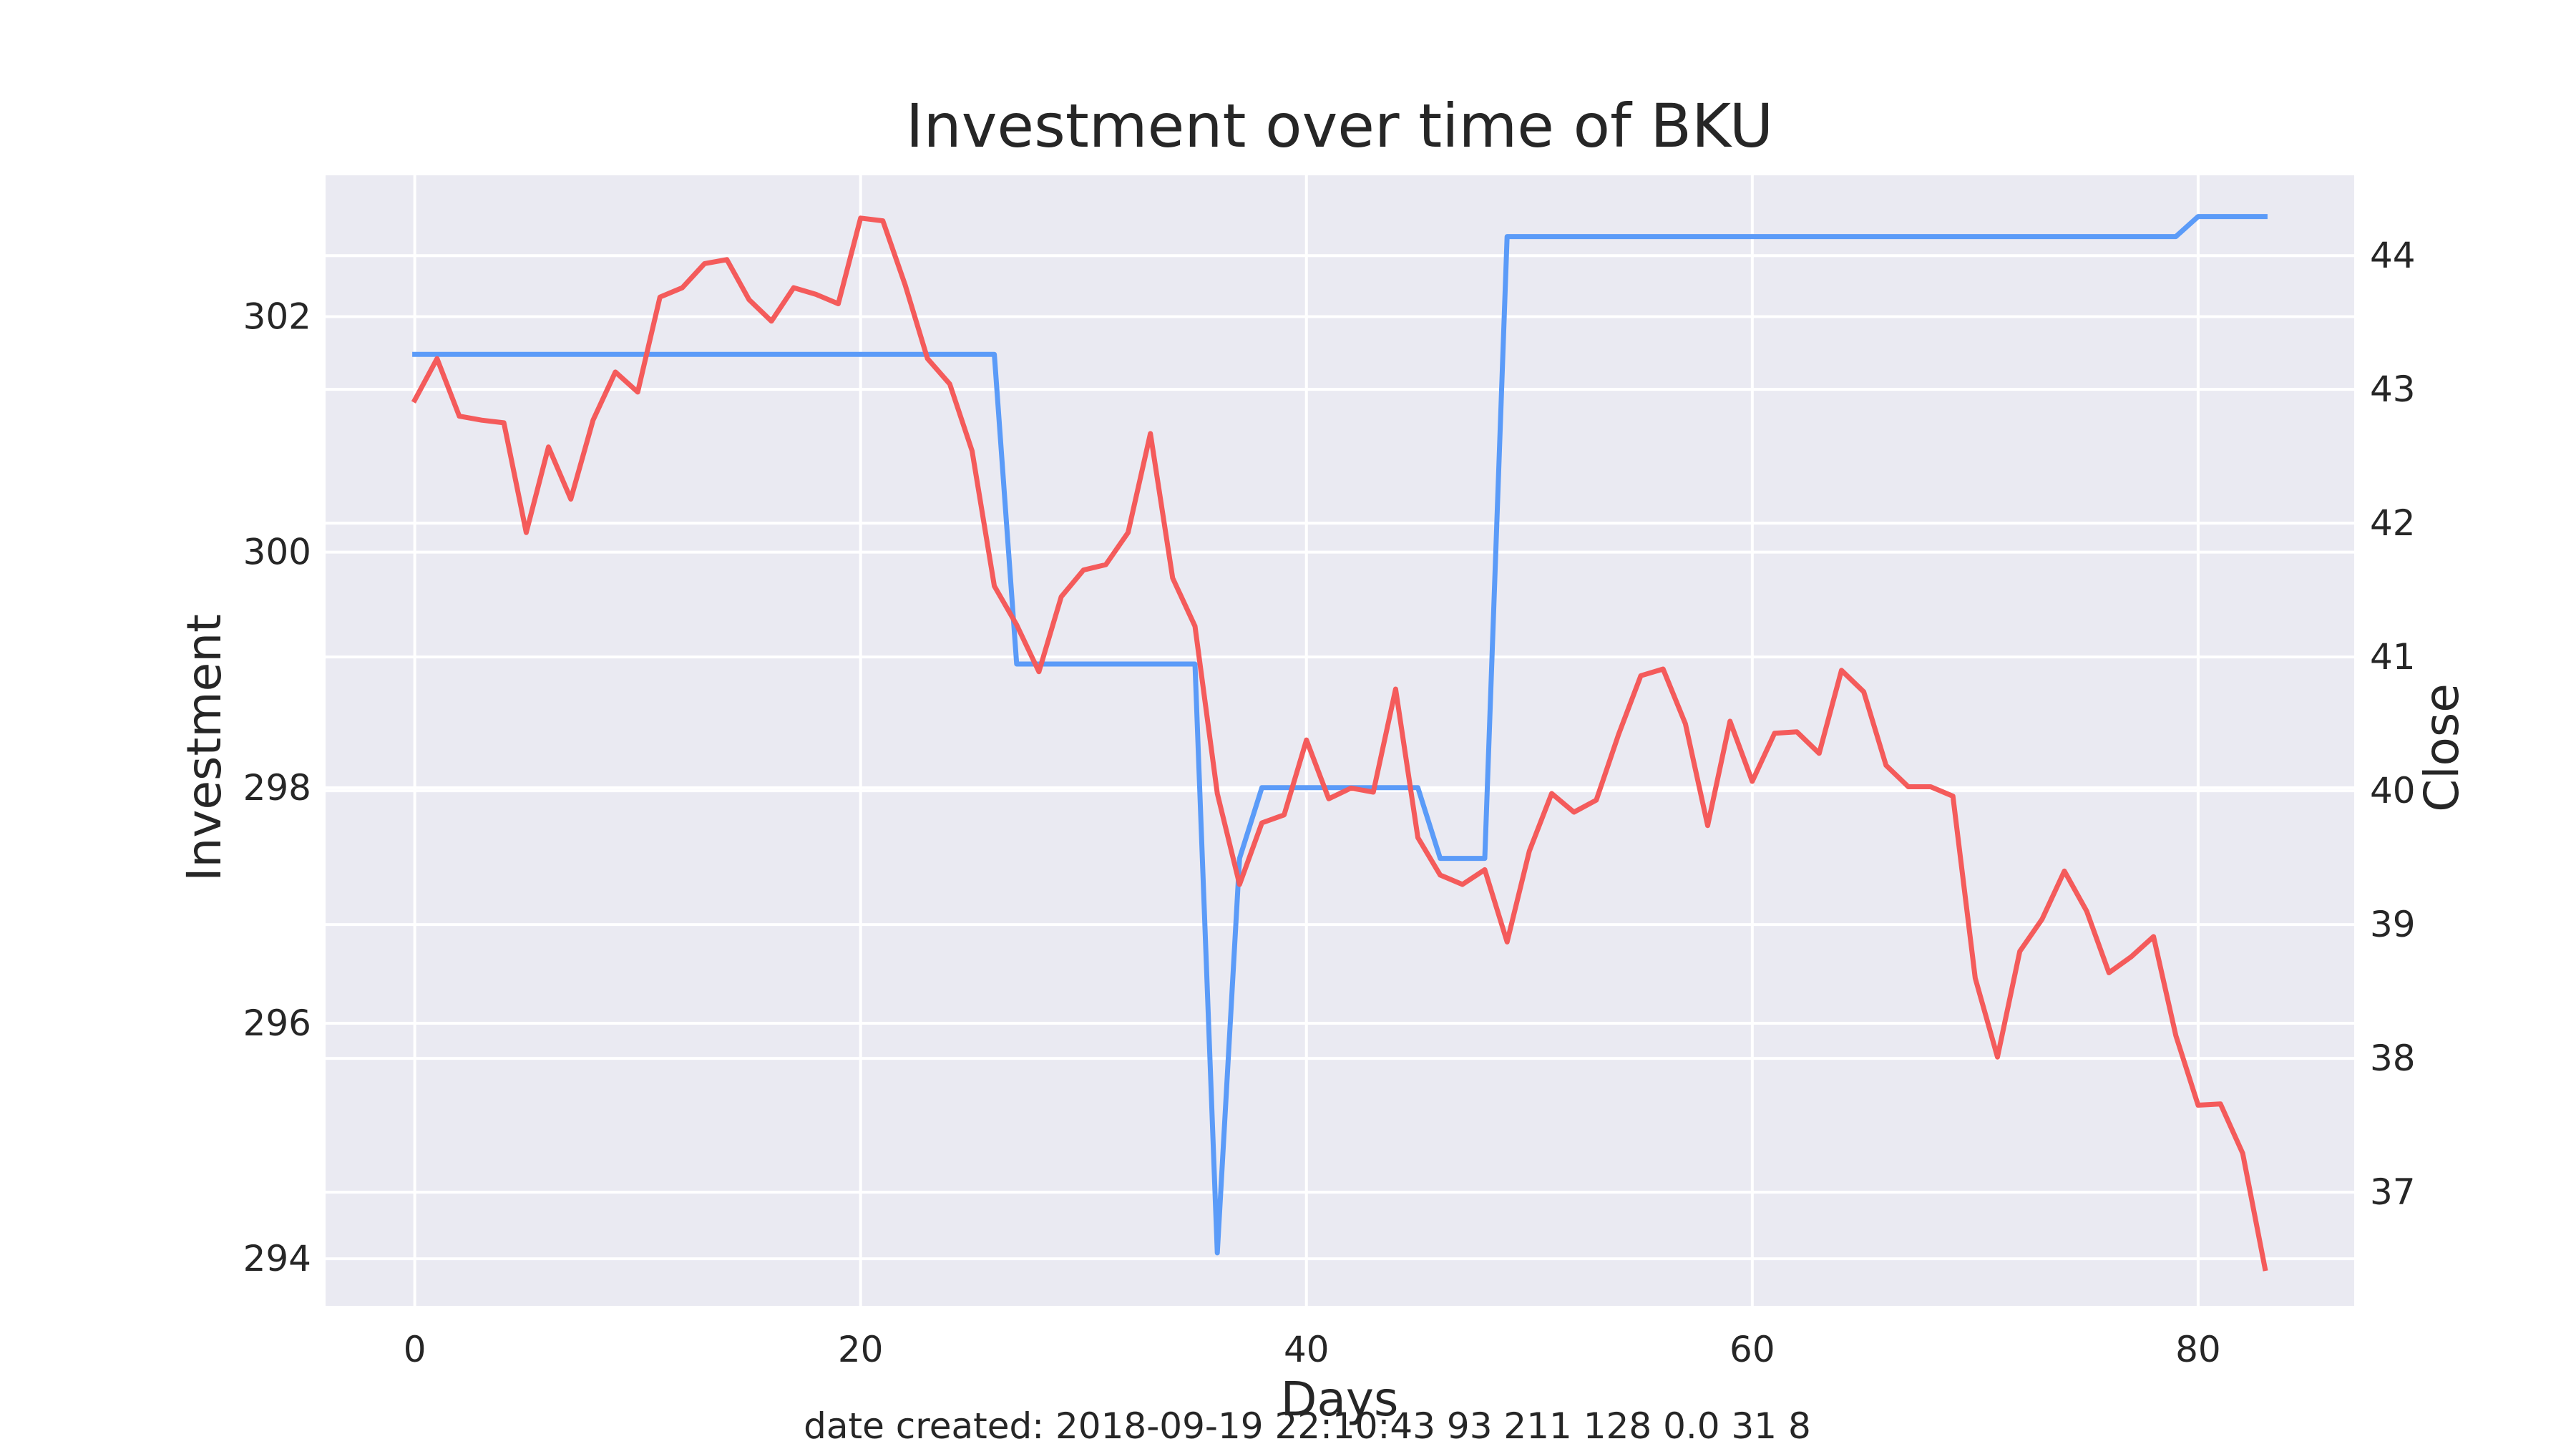 The image size is (2576, 1449). I want to click on y-right-tick-label: 38, so click(2393, 1058).